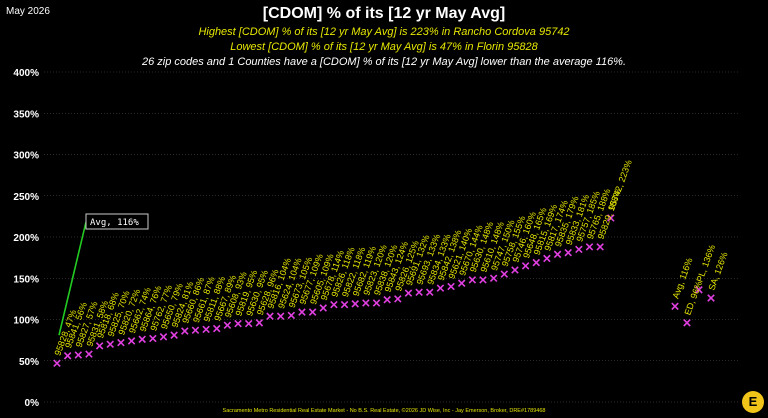 The width and height of the screenshot is (768, 418). Describe the element at coordinates (693, 298) in the screenshot. I see `data-point-label: ED, 96%` at that location.